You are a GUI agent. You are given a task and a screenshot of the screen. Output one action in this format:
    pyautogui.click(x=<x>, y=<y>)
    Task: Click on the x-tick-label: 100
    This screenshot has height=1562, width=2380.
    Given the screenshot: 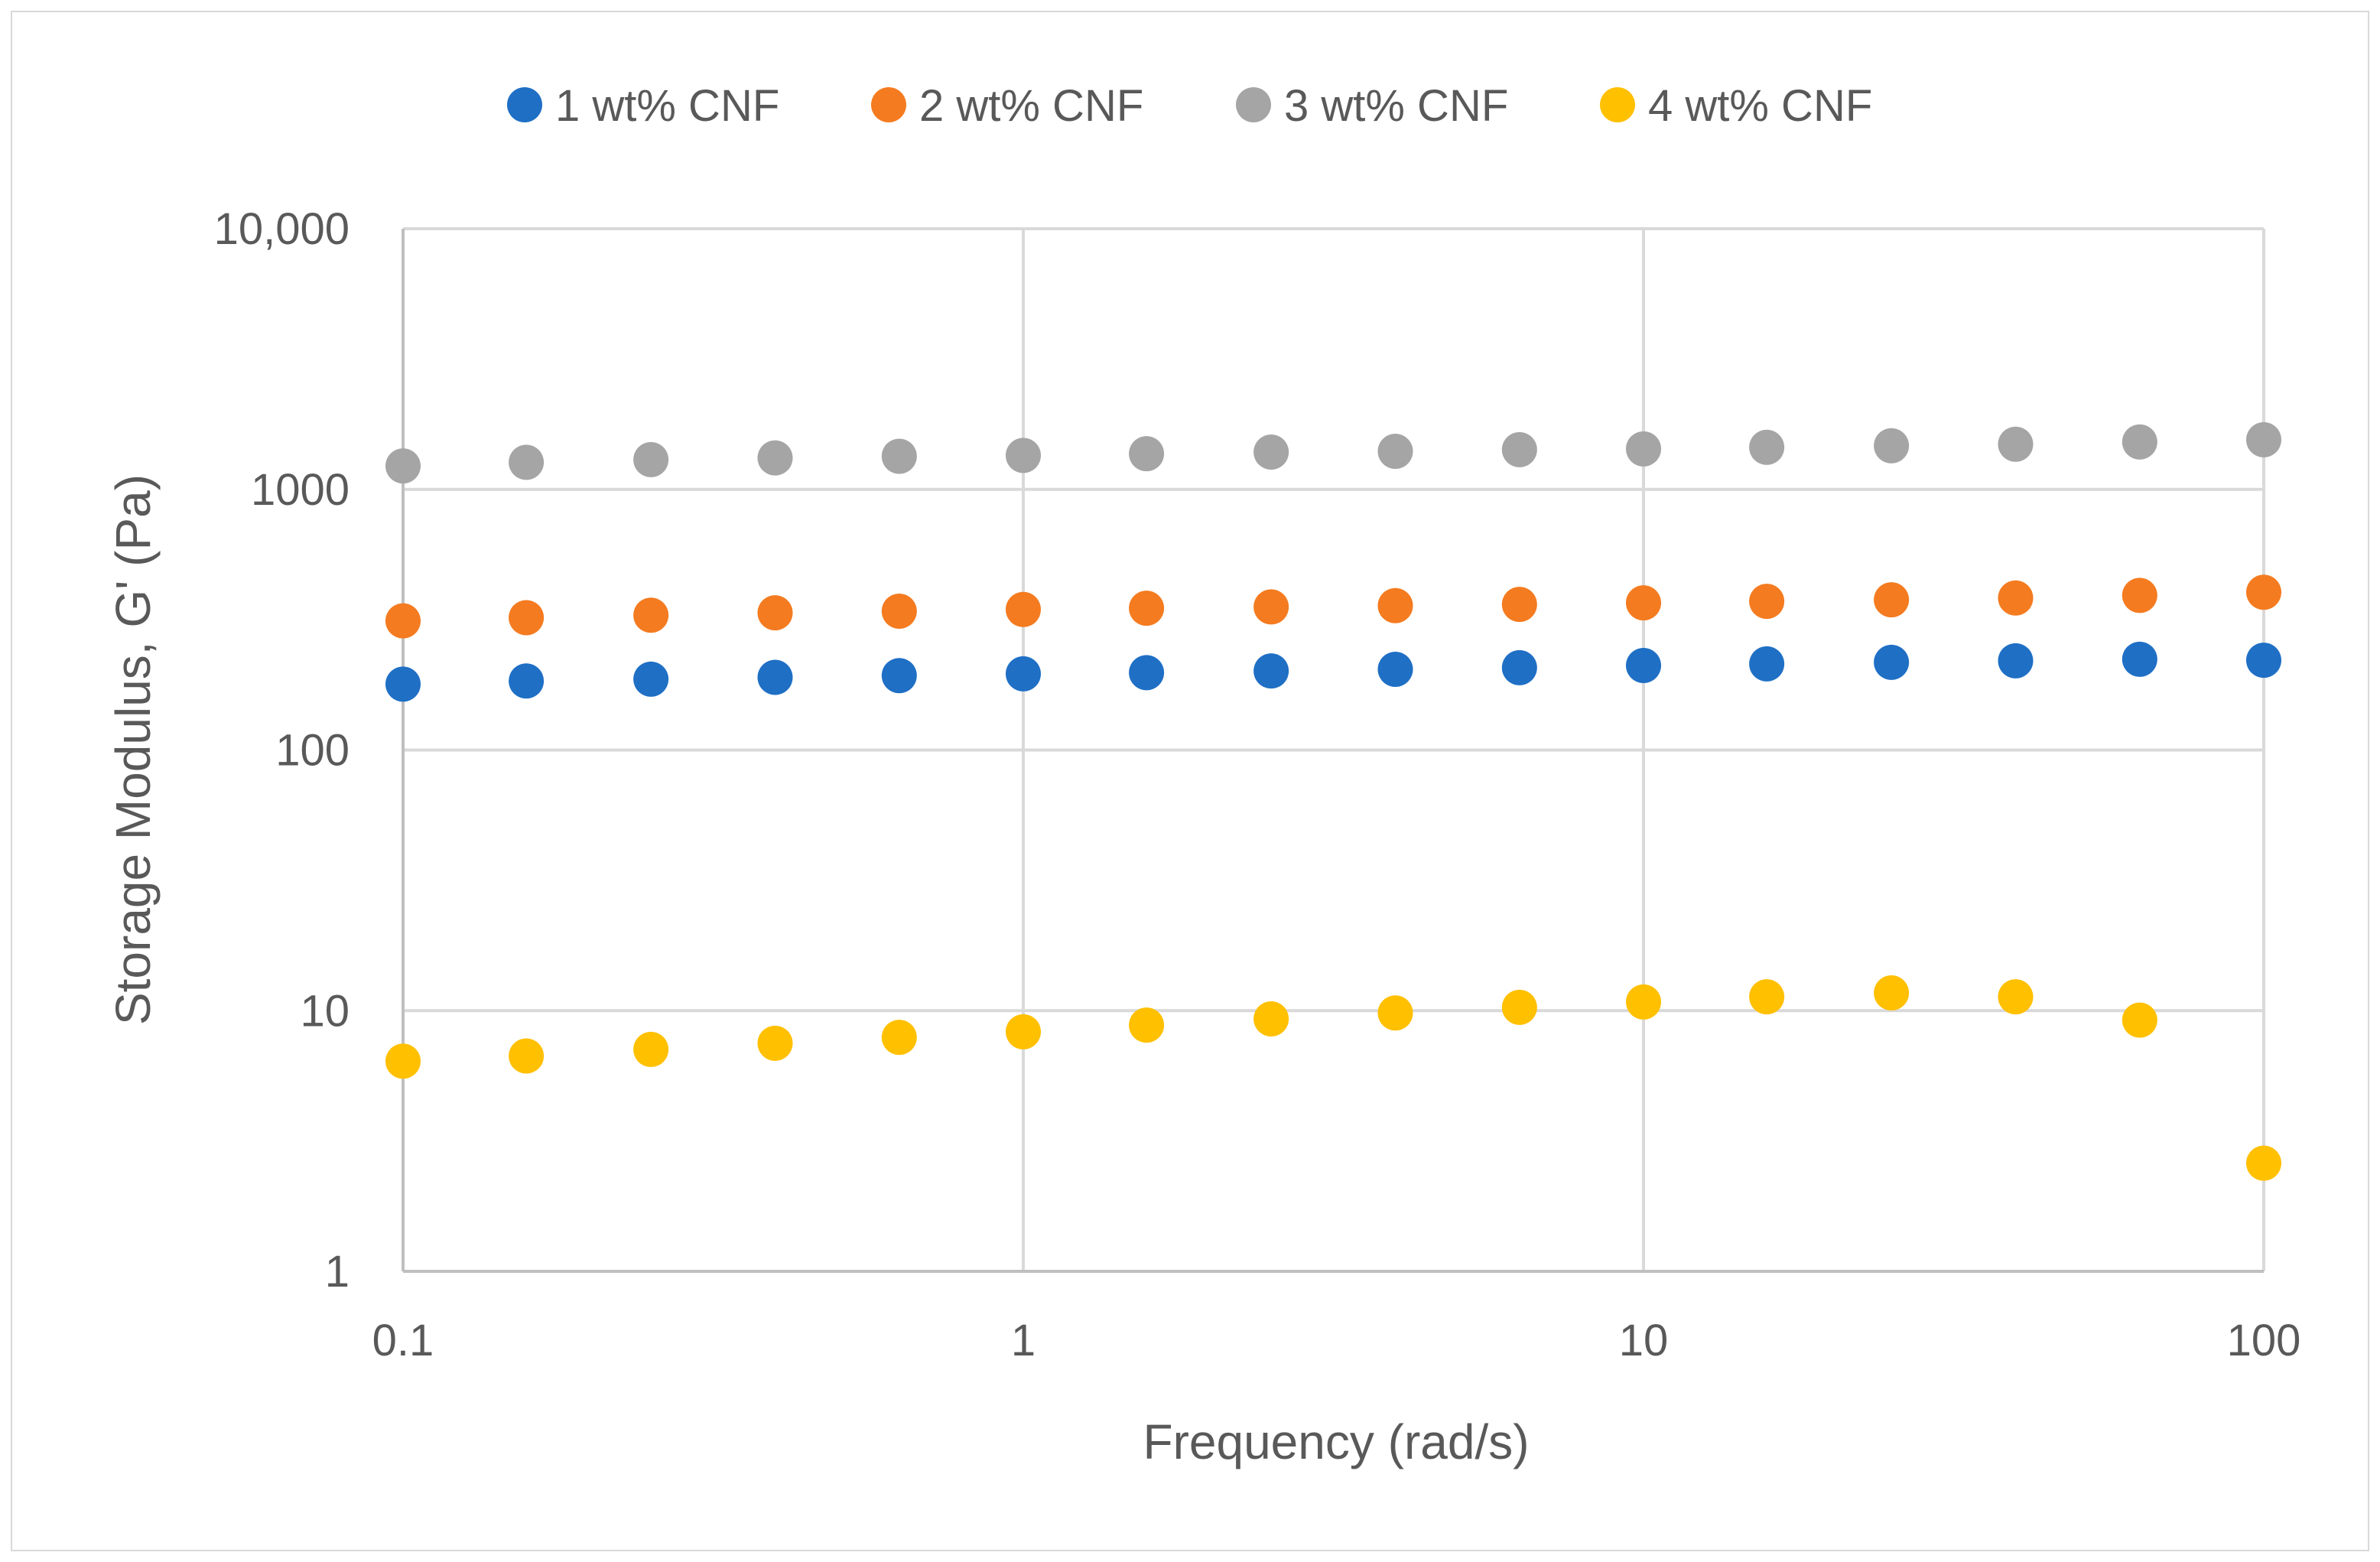 What is the action you would take?
    pyautogui.click(x=2264, y=1340)
    